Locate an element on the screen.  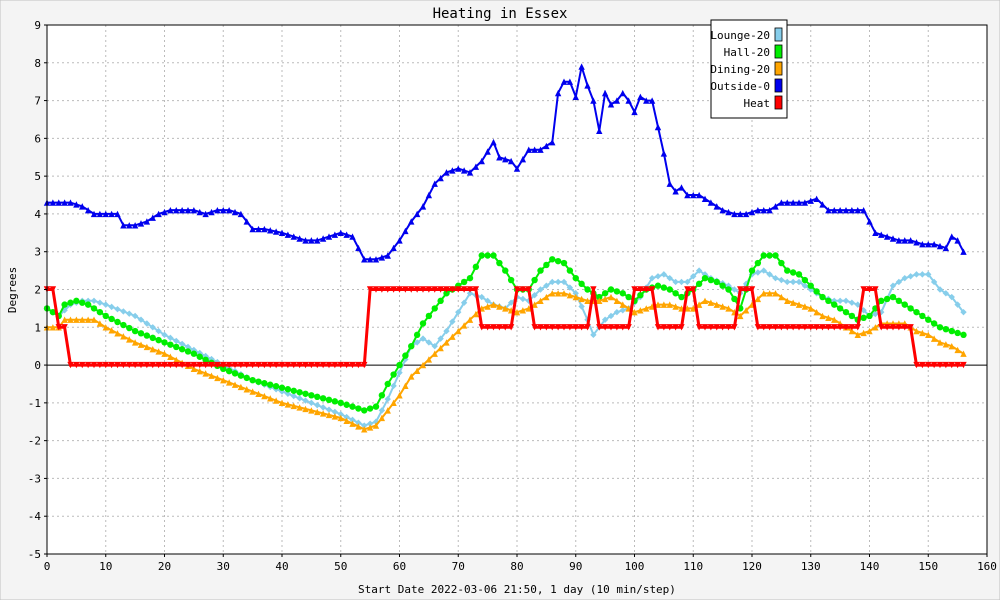
y-tick-label: 8 is located at coordinates (37, 63).